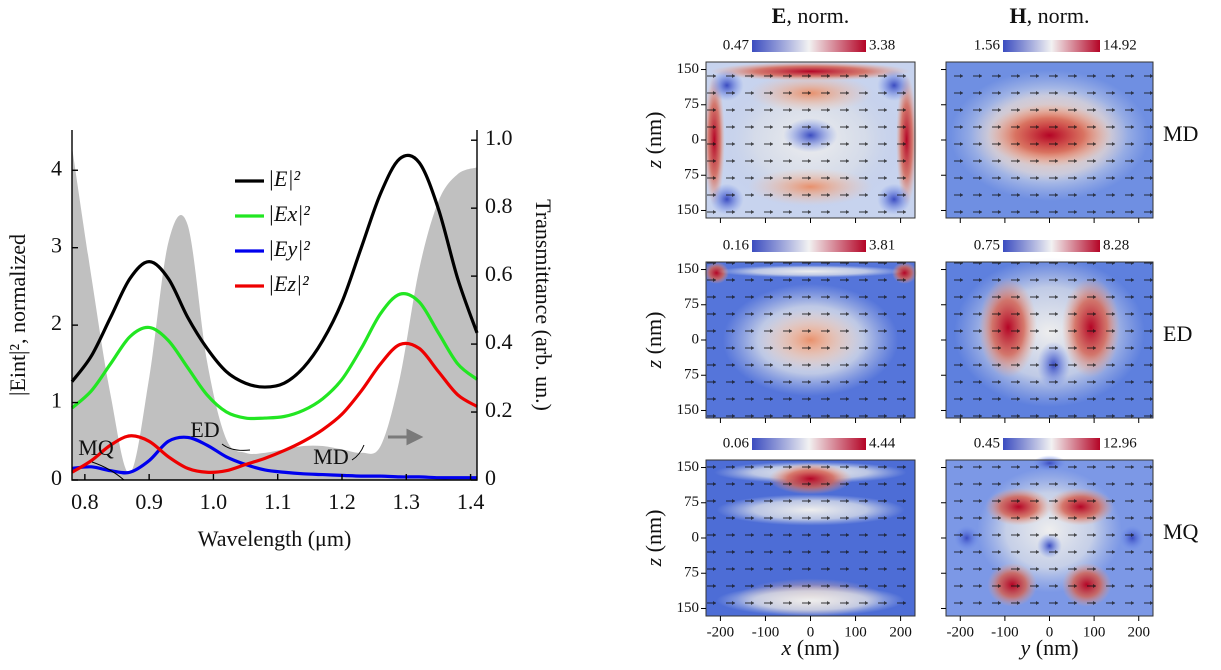  I want to click on row-label: ED, so click(1177, 333).